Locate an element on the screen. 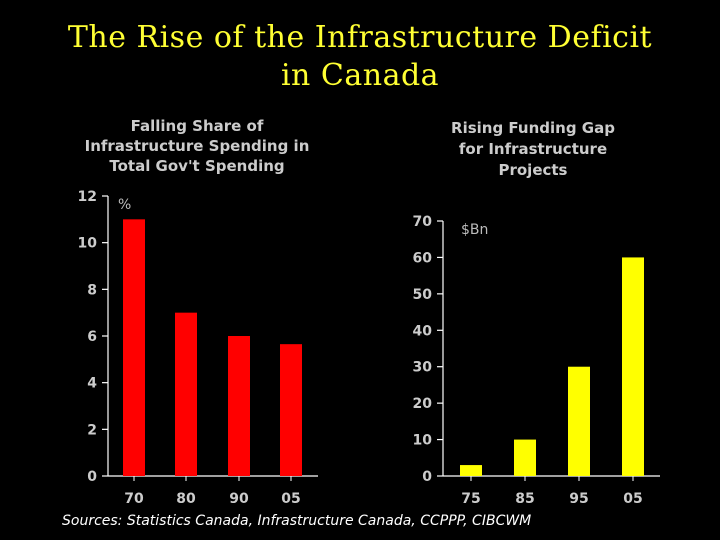  left-y-tick-label: 4 is located at coordinates (92, 384).